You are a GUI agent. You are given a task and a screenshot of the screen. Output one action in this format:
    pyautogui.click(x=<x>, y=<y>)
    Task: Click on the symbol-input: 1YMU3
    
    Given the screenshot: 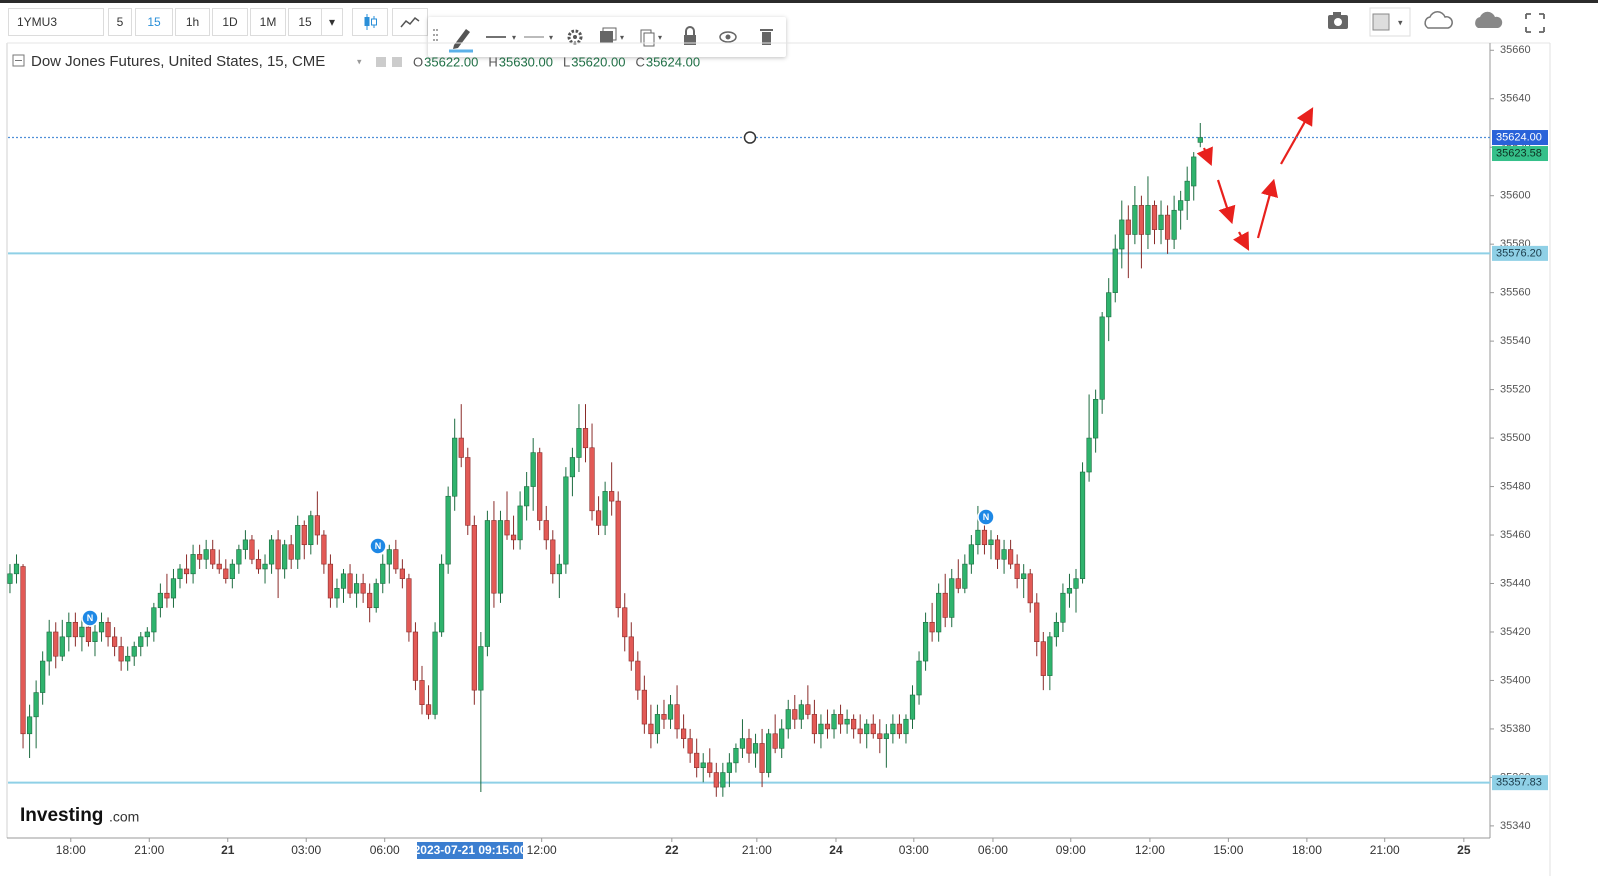 What is the action you would take?
    pyautogui.click(x=56, y=22)
    